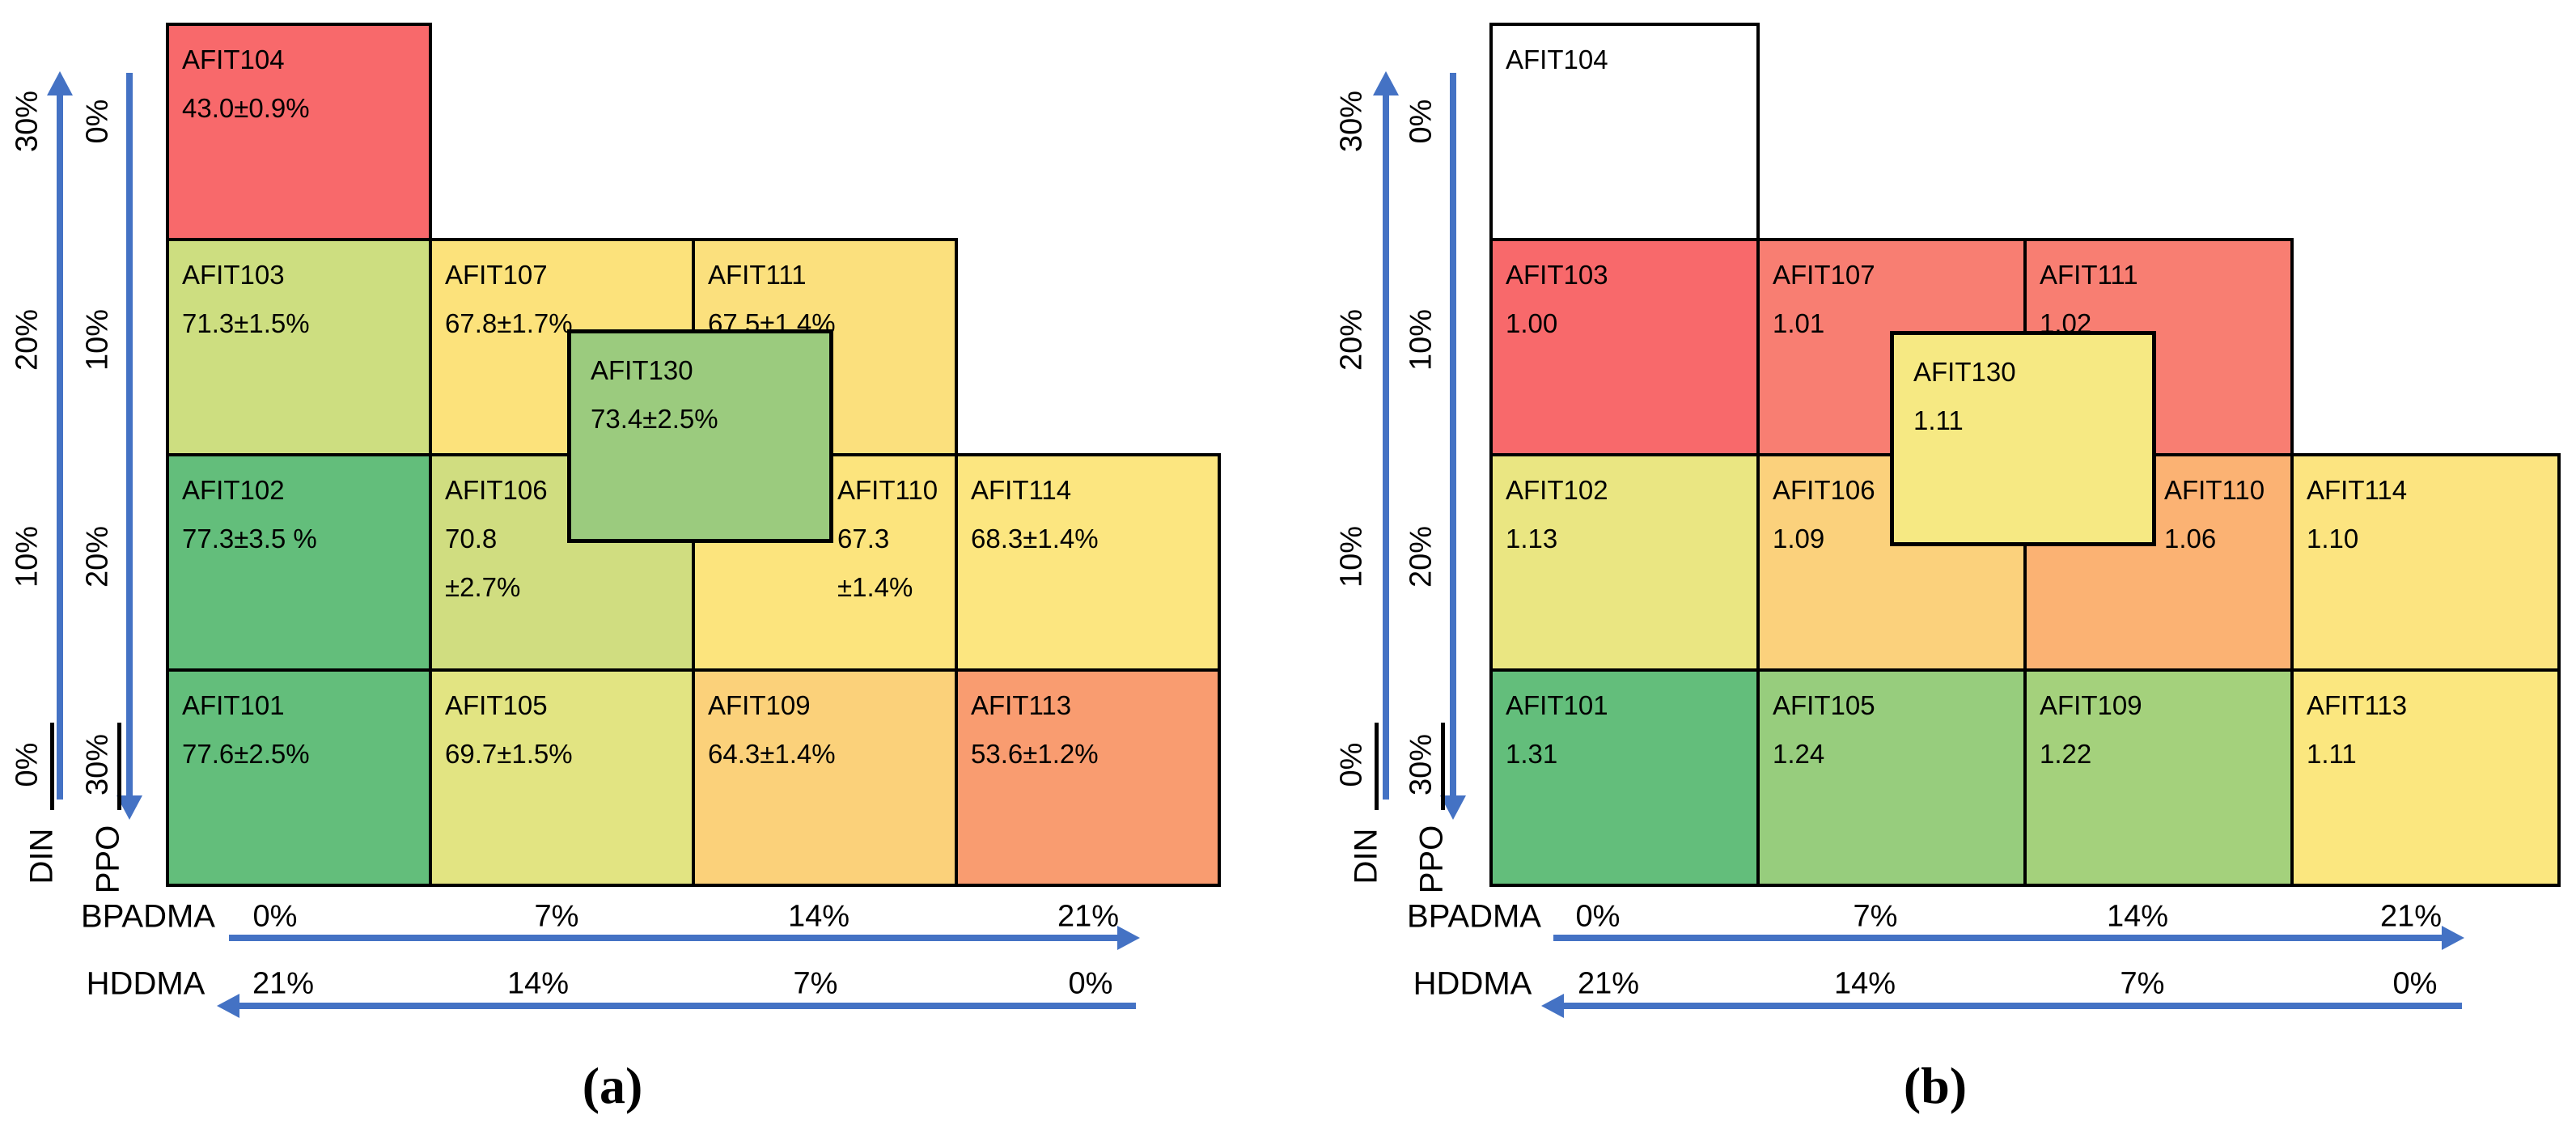  I want to click on cell-value: 1.10, so click(2333, 539).